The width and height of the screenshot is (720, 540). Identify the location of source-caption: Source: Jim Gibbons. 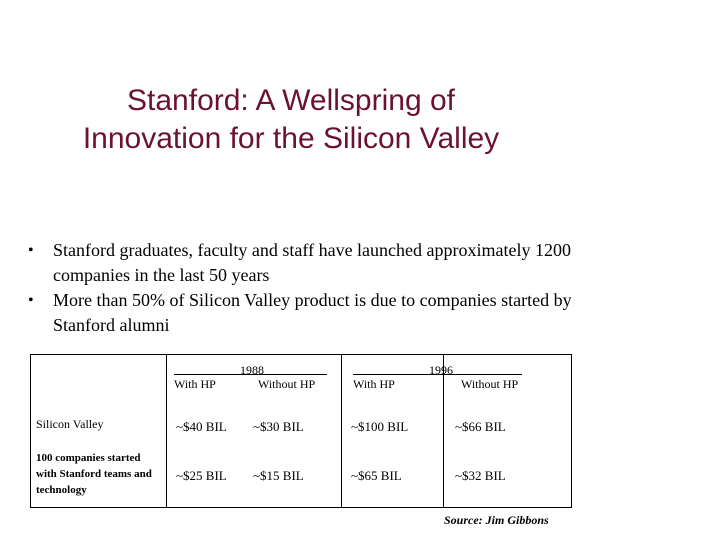
(496, 520).